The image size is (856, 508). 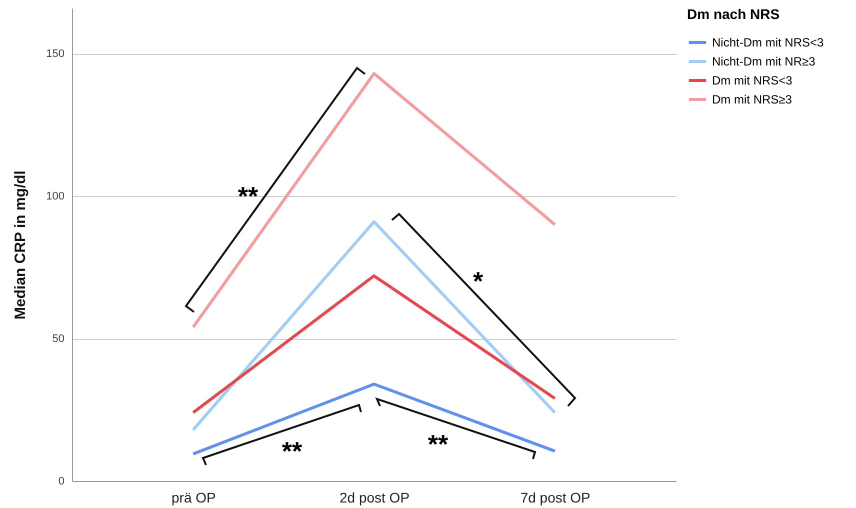 I want to click on legend-title: Dm nach NRS, so click(x=733, y=14).